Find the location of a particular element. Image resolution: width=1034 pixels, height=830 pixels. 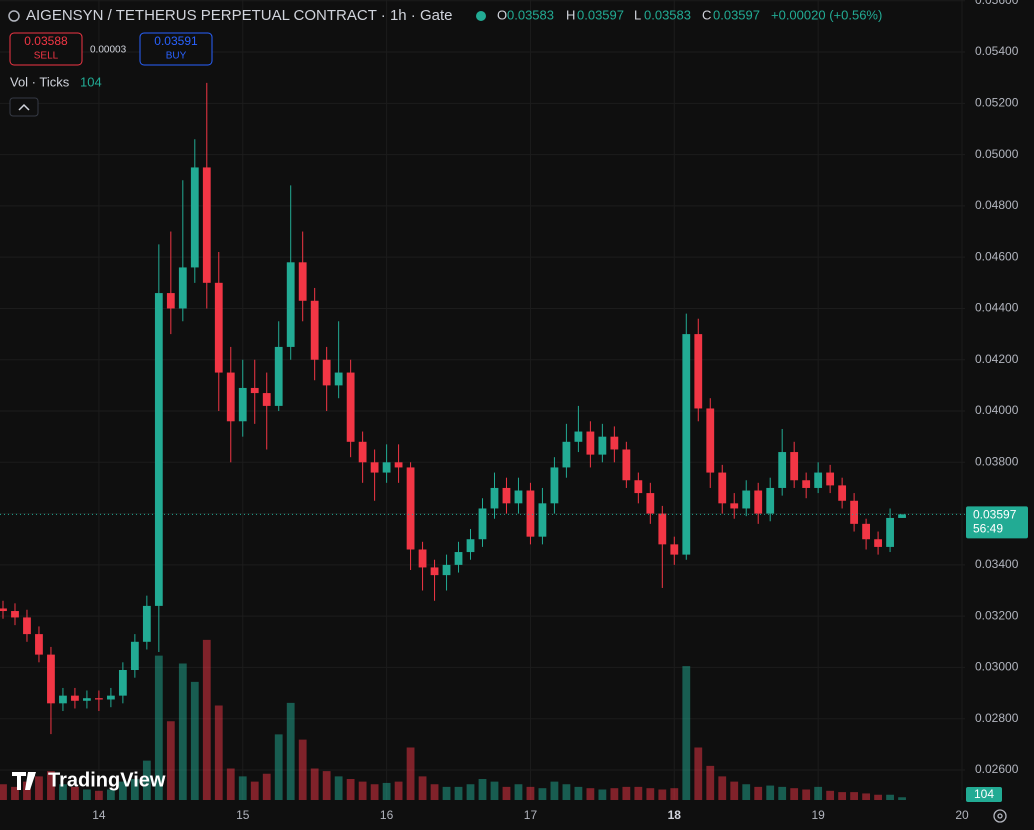

collapse-icon is located at coordinates (24, 107).